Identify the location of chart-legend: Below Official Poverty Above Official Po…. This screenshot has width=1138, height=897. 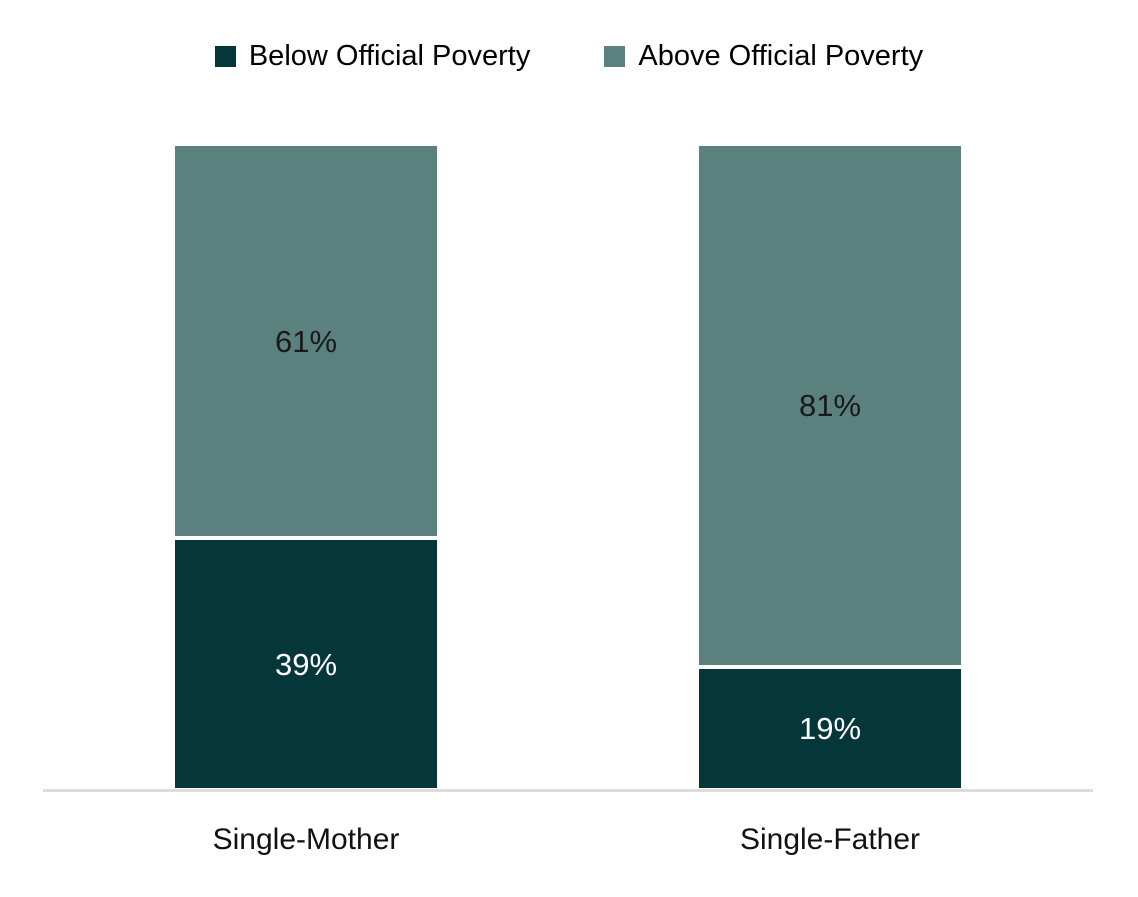
(569, 56).